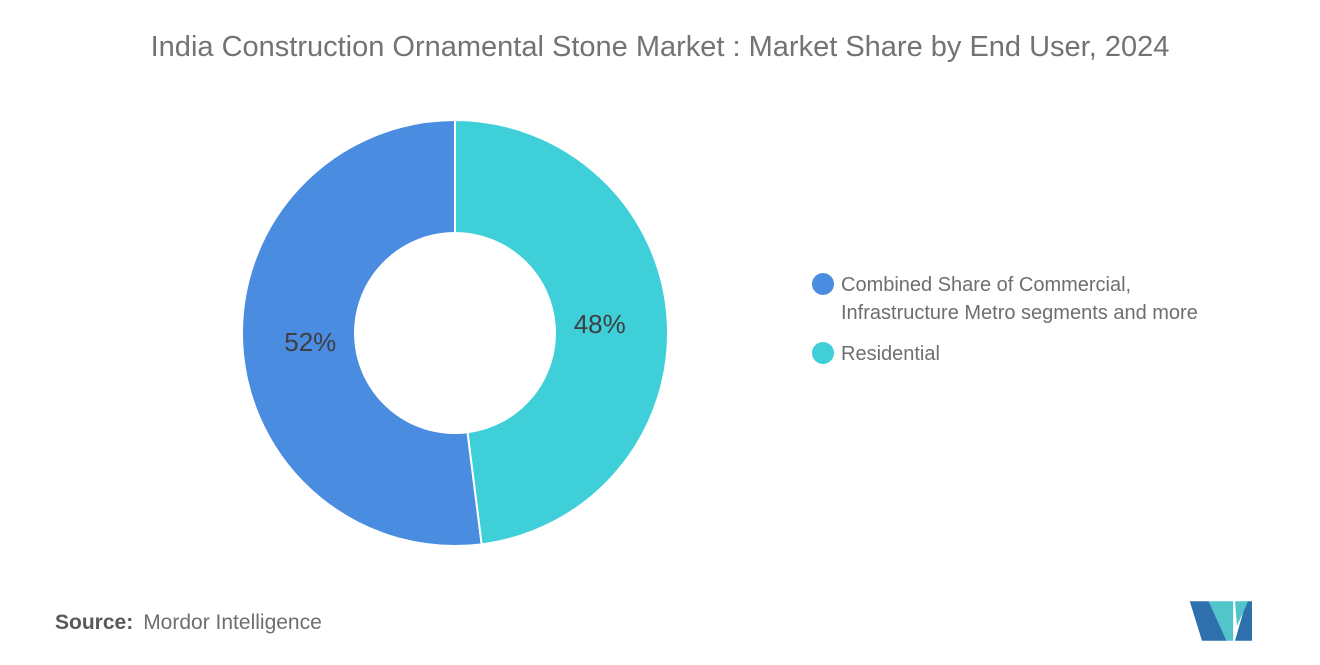  Describe the element at coordinates (1032, 354) in the screenshot. I see `legend-item: Residential` at that location.